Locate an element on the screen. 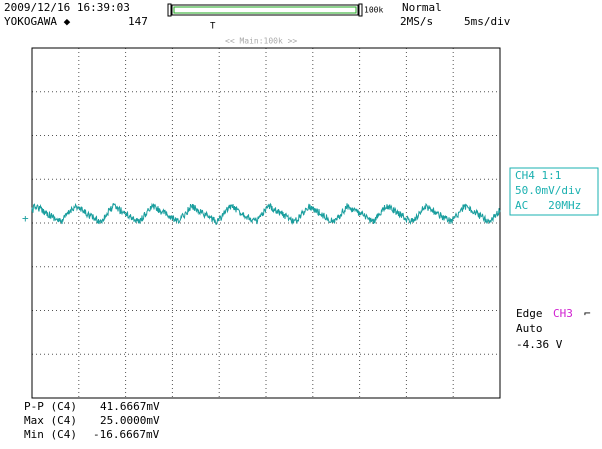 The image size is (602, 449). zoom-label: 100k is located at coordinates (373, 10).